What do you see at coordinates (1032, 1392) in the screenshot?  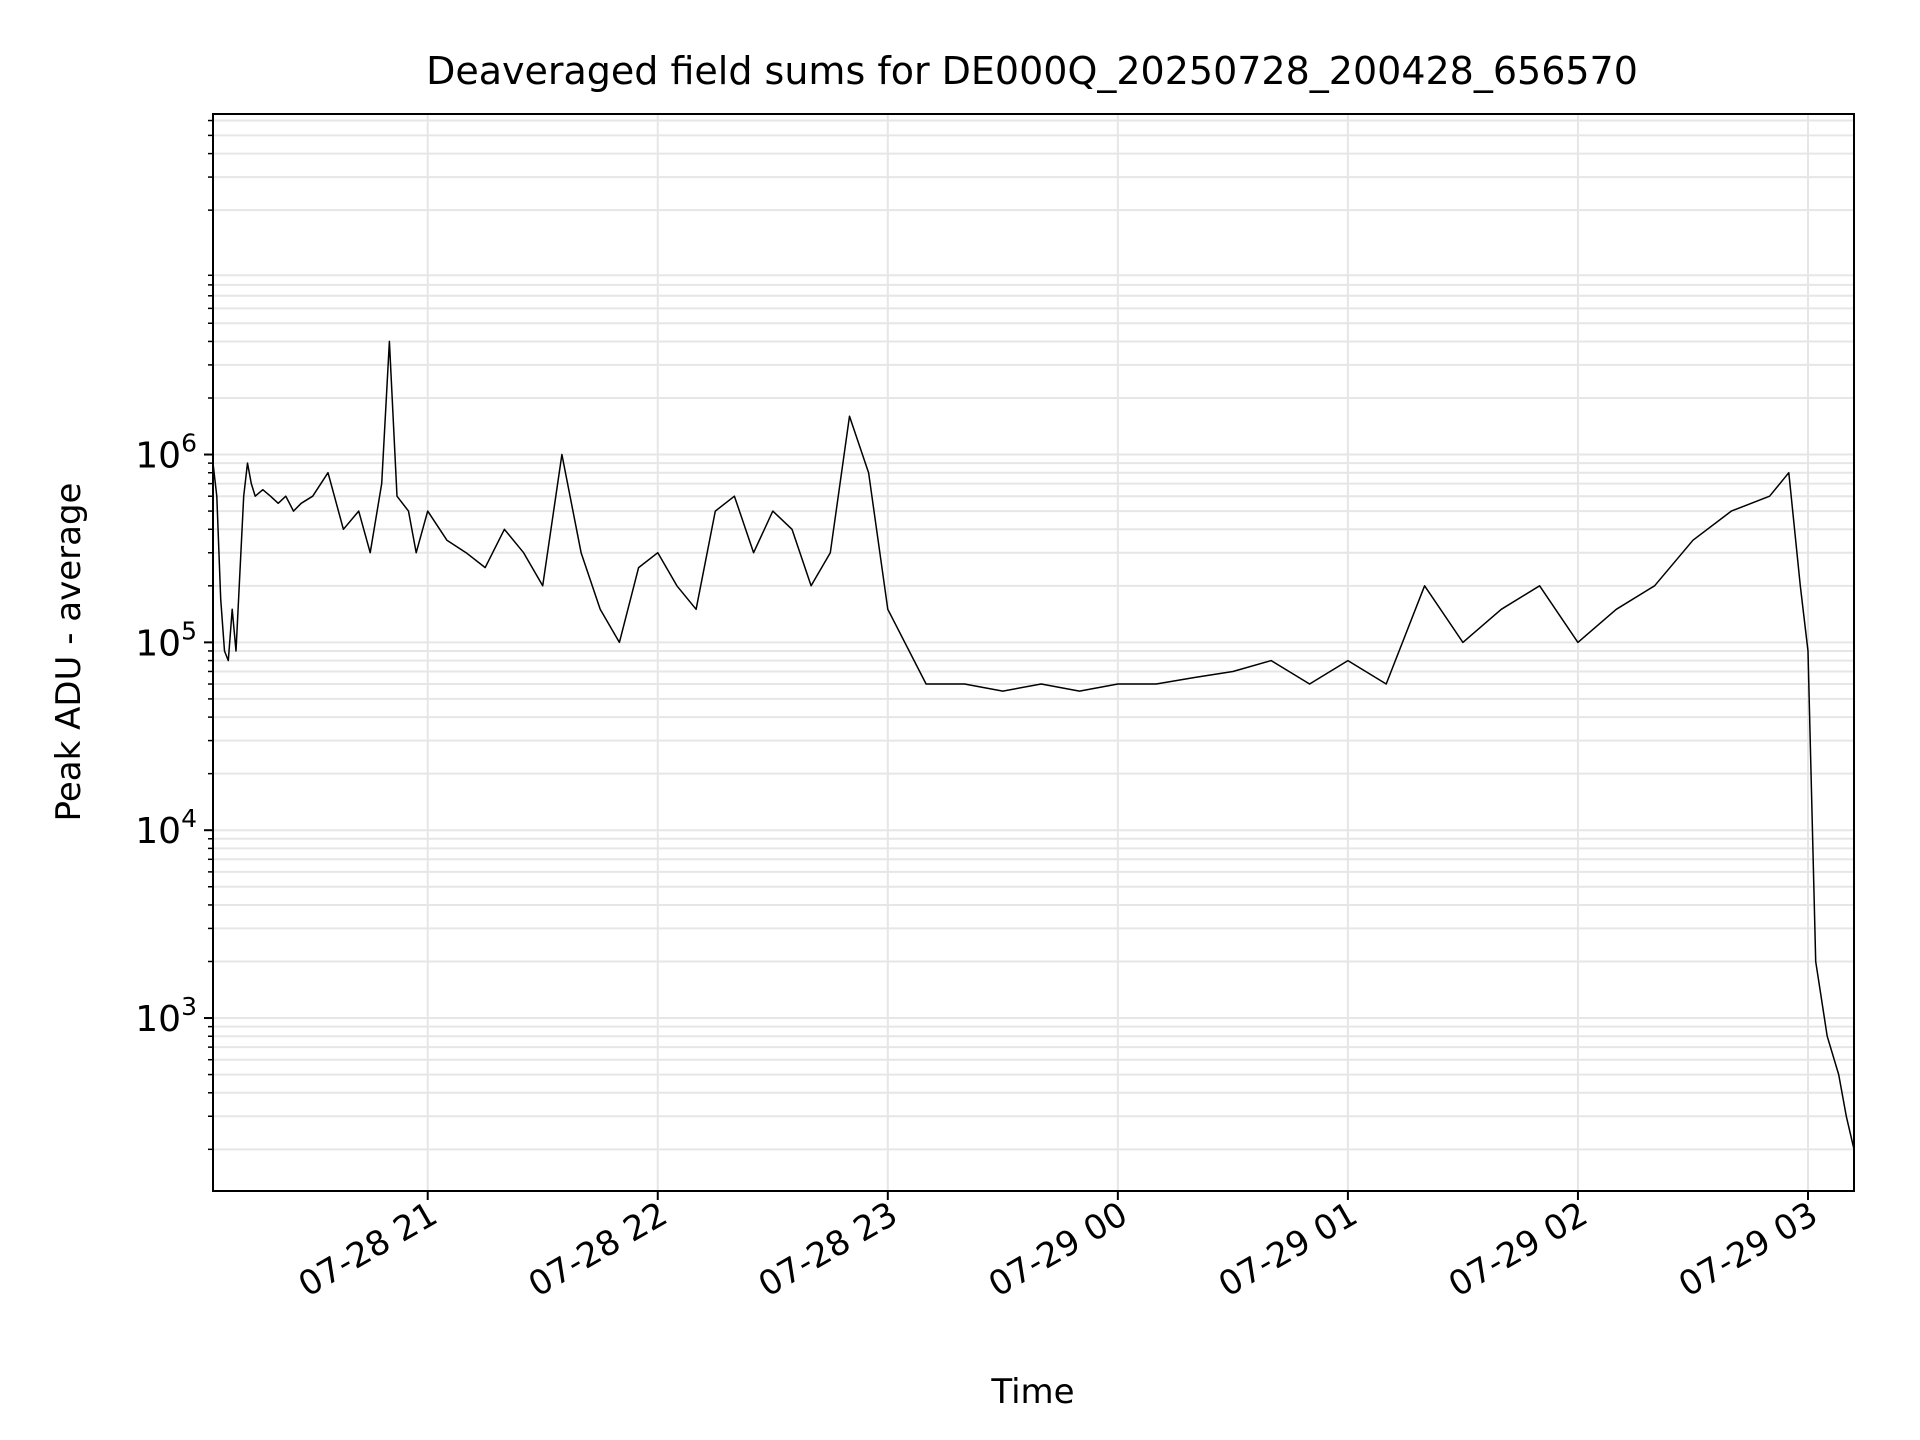 I see `x-axis-label: Time` at bounding box center [1032, 1392].